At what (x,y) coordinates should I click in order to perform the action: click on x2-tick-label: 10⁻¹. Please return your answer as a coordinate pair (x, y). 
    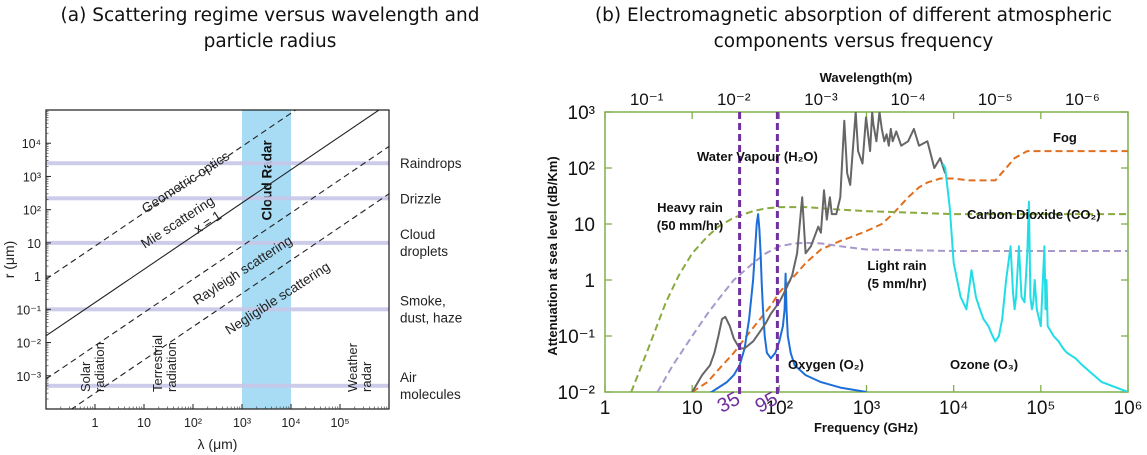
    Looking at the image, I should click on (647, 99).